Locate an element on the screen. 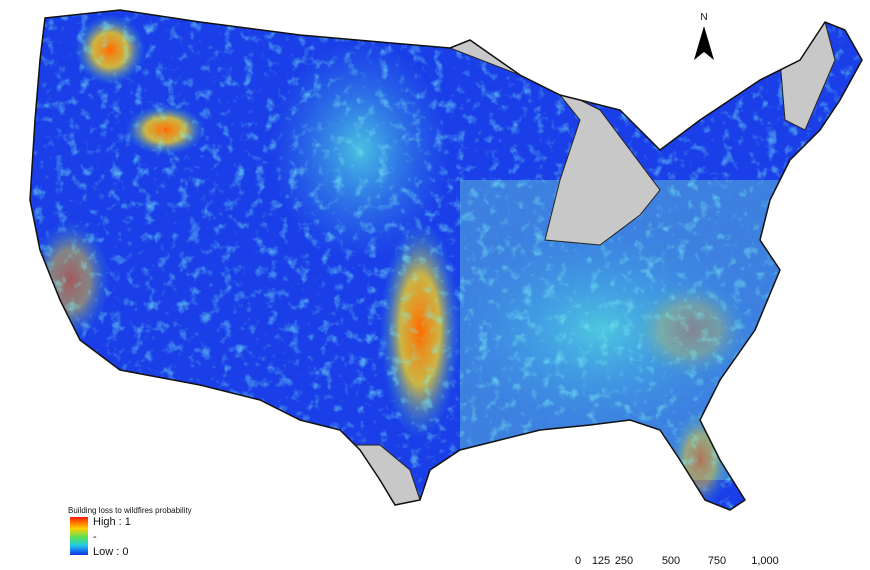 The height and width of the screenshot is (570, 870). scale-bar: 0 125 250 500 750 1,000 is located at coordinates (677, 561).